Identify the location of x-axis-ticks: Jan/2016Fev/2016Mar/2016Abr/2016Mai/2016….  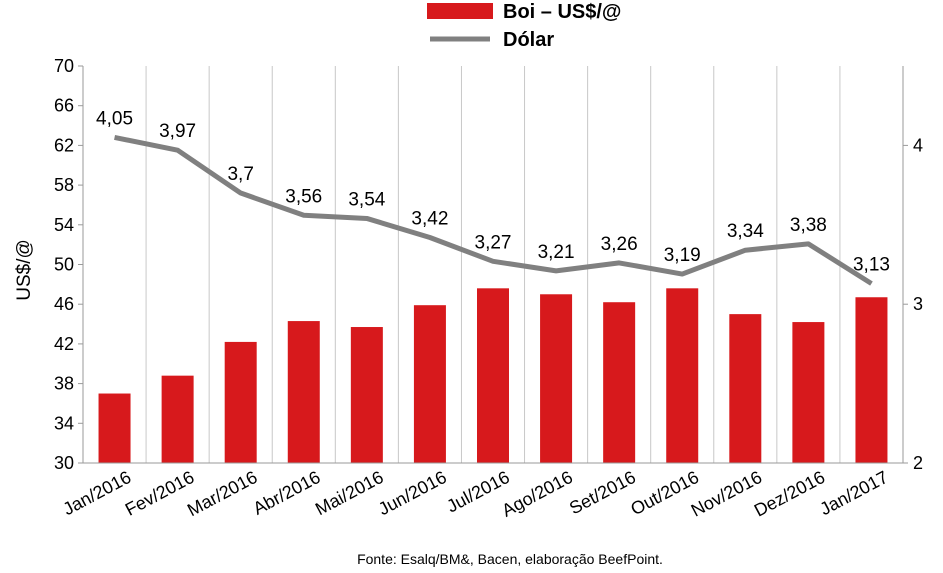
(476, 494).